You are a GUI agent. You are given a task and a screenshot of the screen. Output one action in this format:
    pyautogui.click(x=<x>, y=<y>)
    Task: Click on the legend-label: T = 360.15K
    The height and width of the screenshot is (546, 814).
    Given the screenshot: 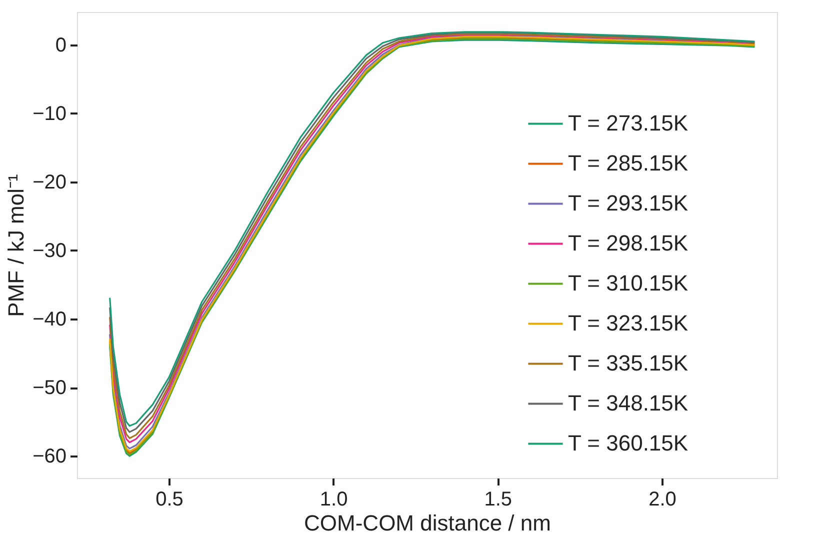 What is the action you would take?
    pyautogui.click(x=628, y=443)
    